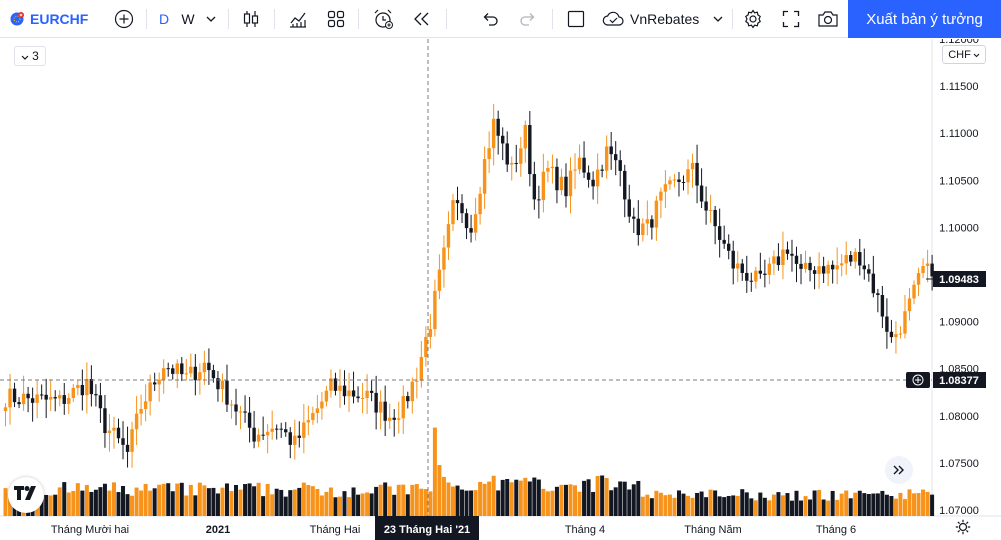  Describe the element at coordinates (664, 19) in the screenshot. I see `layout-manager-button: VnRebates` at that location.